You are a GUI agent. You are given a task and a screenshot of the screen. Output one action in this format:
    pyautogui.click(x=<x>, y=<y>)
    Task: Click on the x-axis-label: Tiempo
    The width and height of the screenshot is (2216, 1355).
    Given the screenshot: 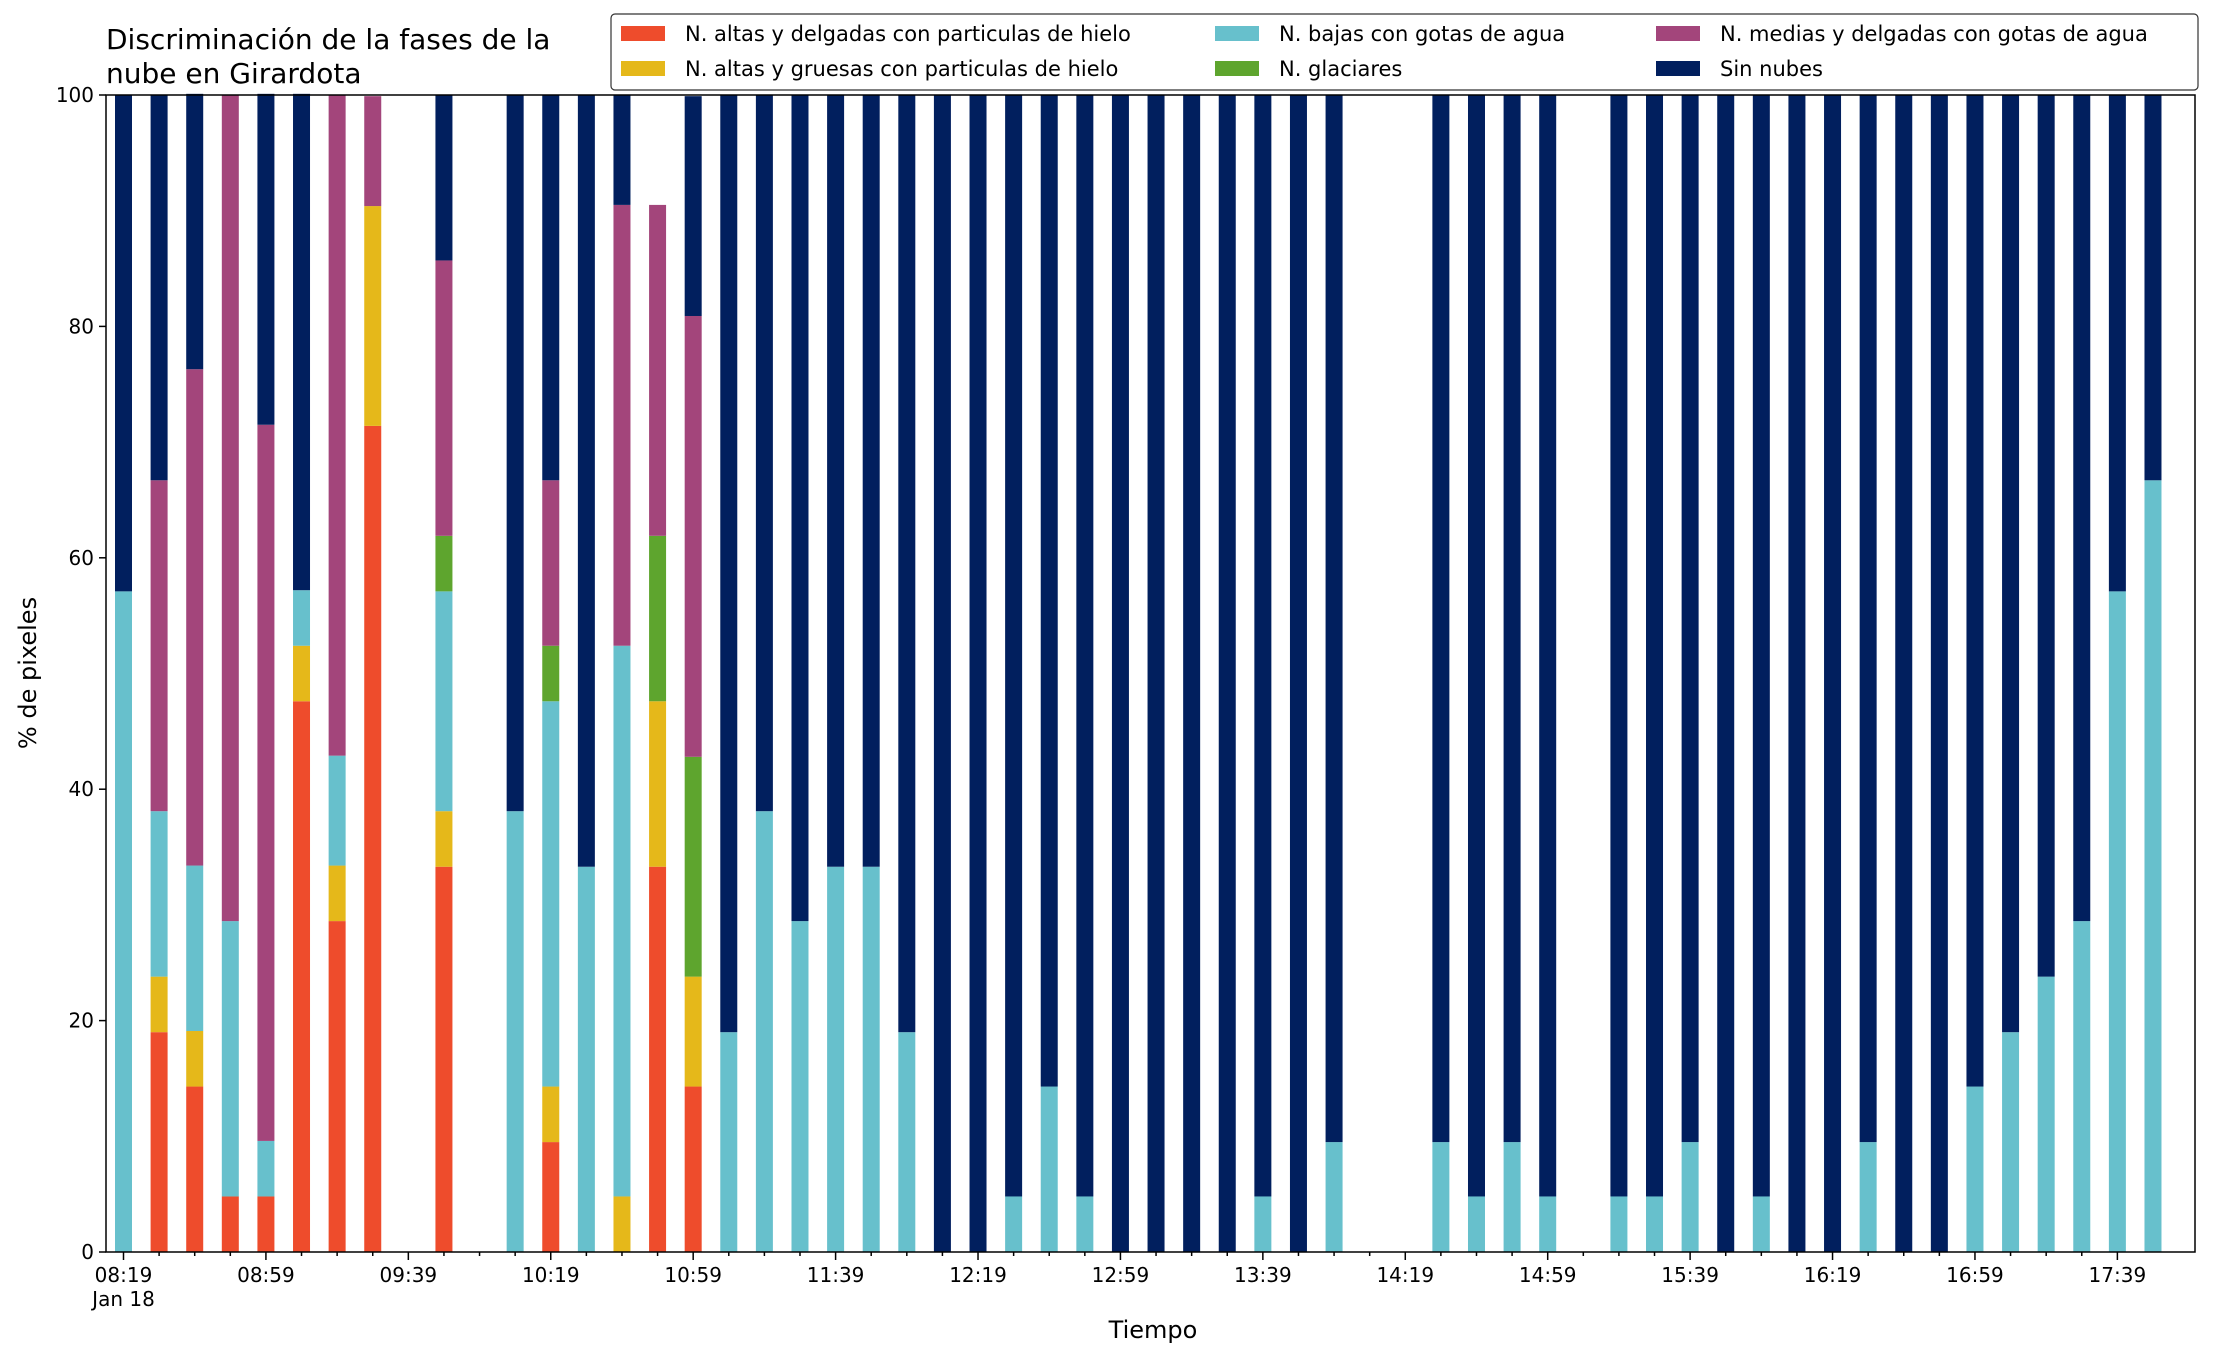 What is the action you would take?
    pyautogui.click(x=1153, y=1330)
    